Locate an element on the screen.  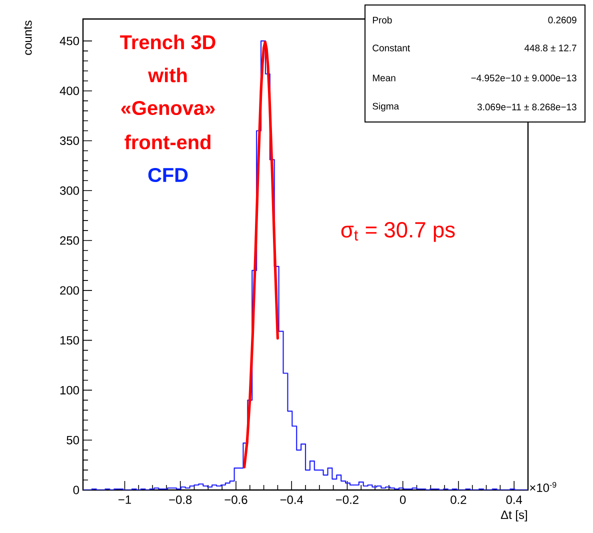
y-tick-label: 450 is located at coordinates (70, 41).